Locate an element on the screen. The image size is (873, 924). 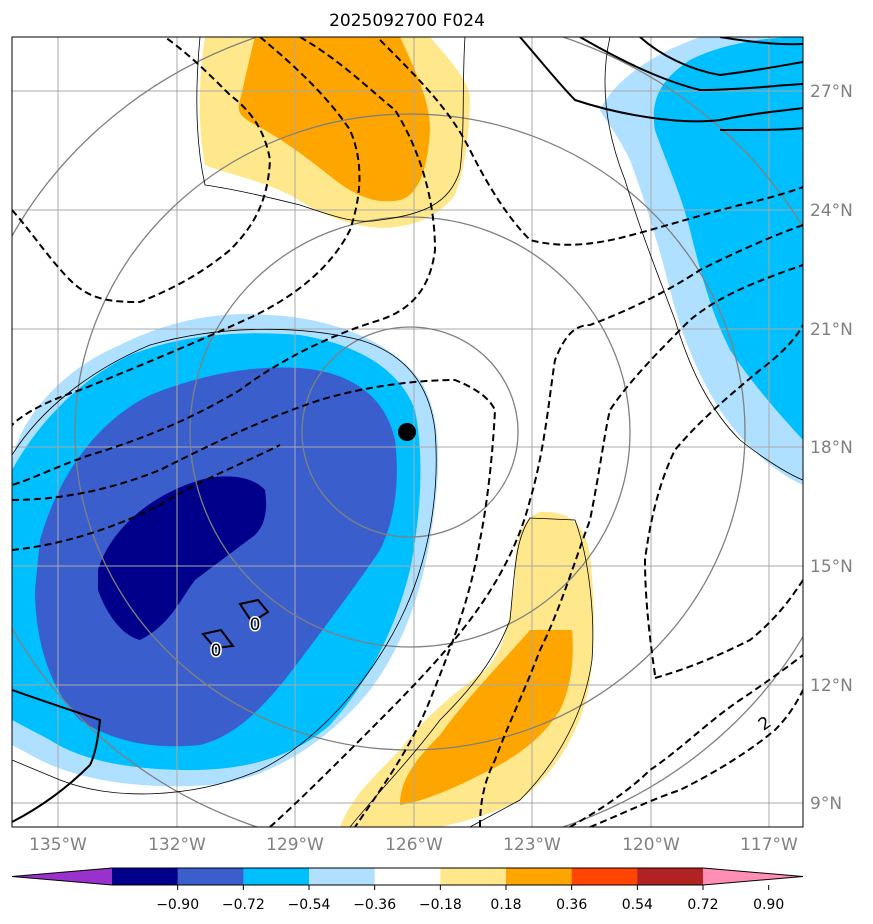
negative-anomaly-east-weak is located at coordinates (728, 238).